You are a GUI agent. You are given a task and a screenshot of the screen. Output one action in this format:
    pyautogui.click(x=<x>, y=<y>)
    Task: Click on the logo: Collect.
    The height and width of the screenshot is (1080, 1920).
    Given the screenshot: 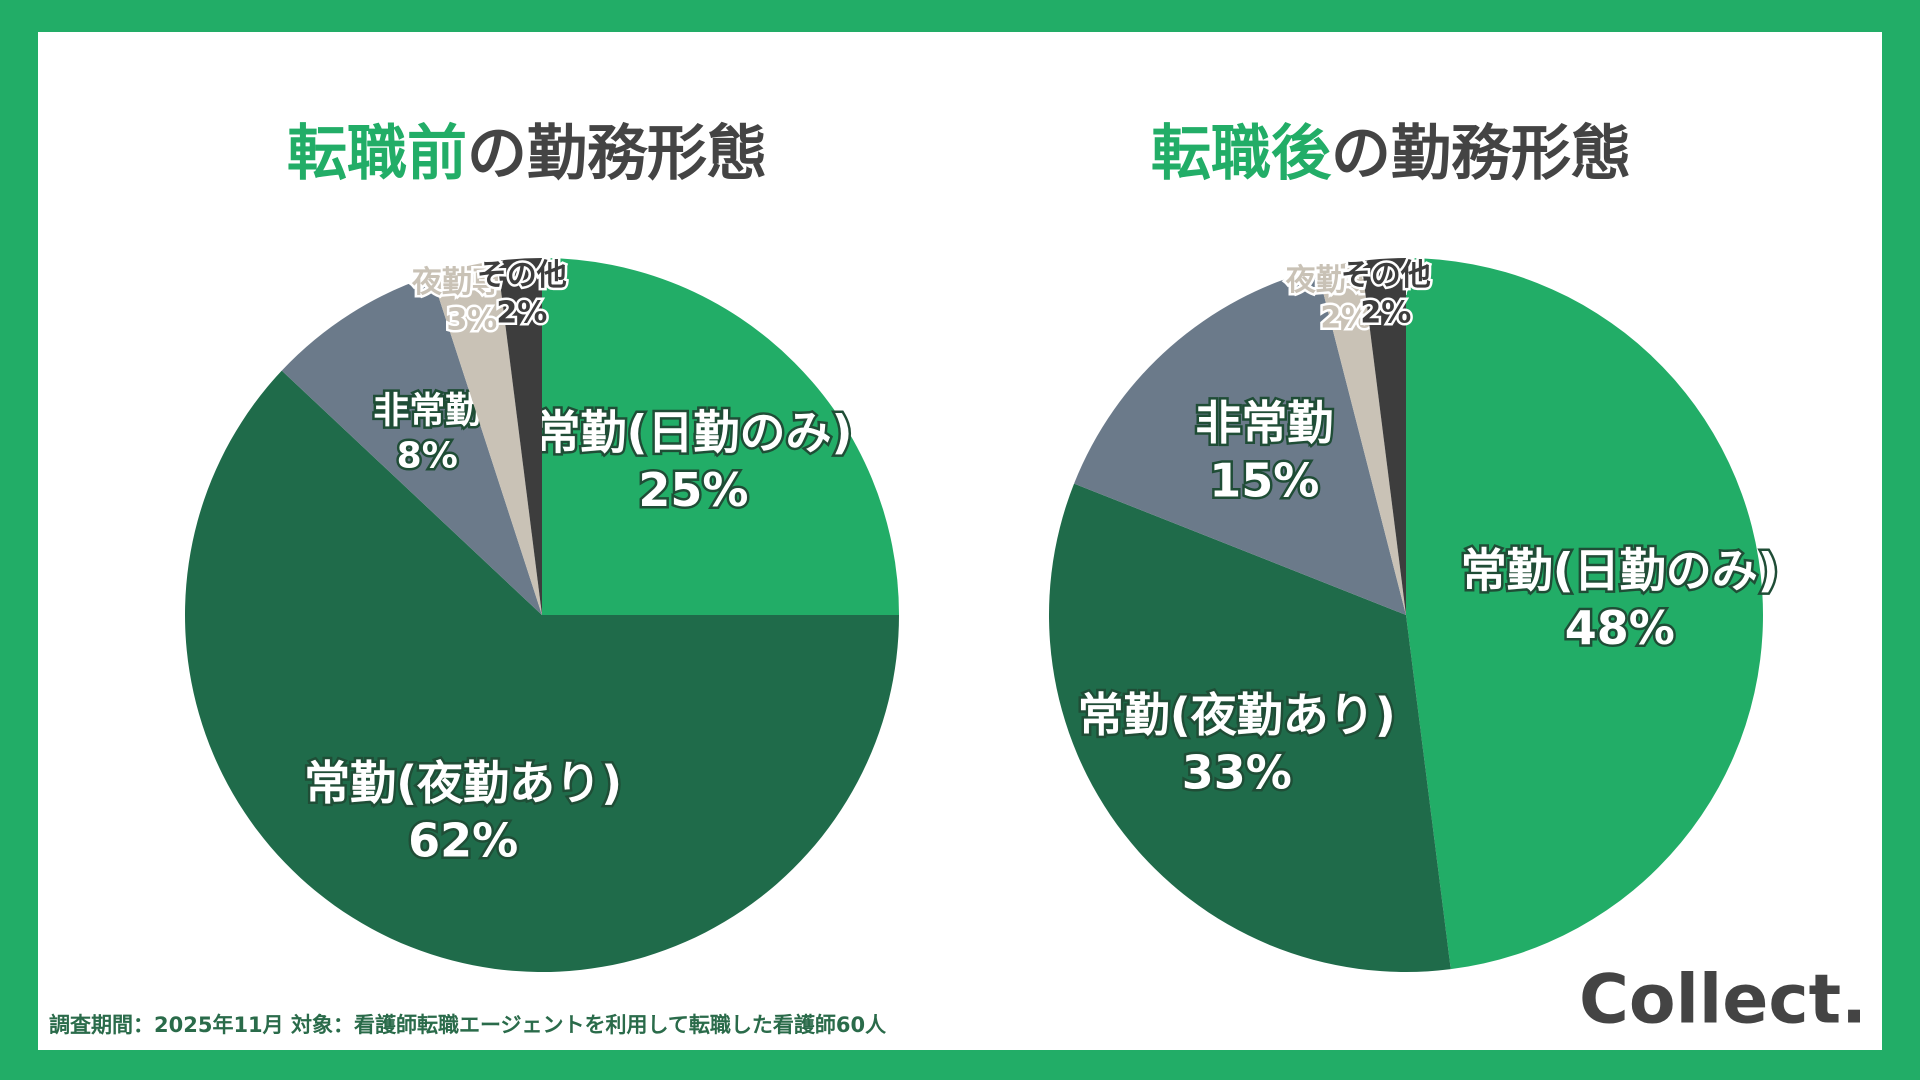 What is the action you would take?
    pyautogui.click(x=1723, y=1000)
    